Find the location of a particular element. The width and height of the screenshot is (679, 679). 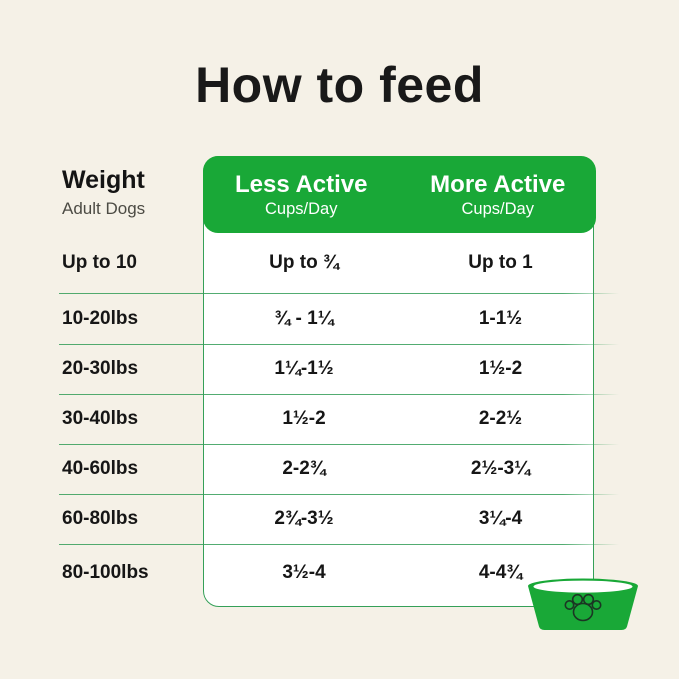

dog-bowl-paw-icon is located at coordinates (583, 604).